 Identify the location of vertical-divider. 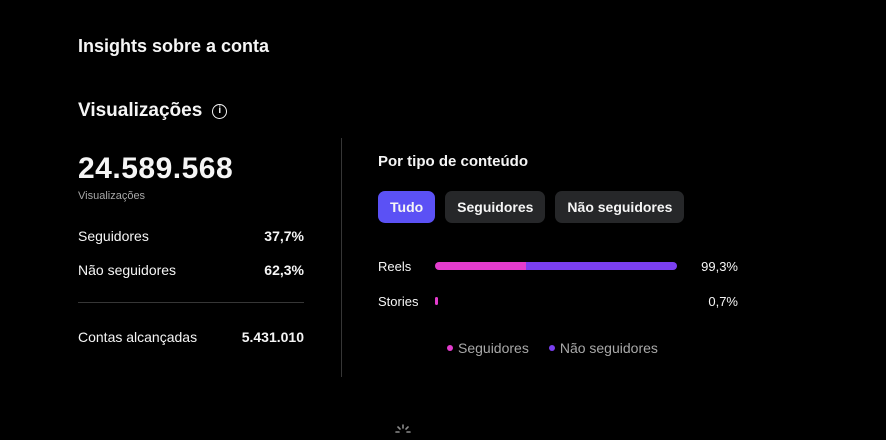
(341, 257).